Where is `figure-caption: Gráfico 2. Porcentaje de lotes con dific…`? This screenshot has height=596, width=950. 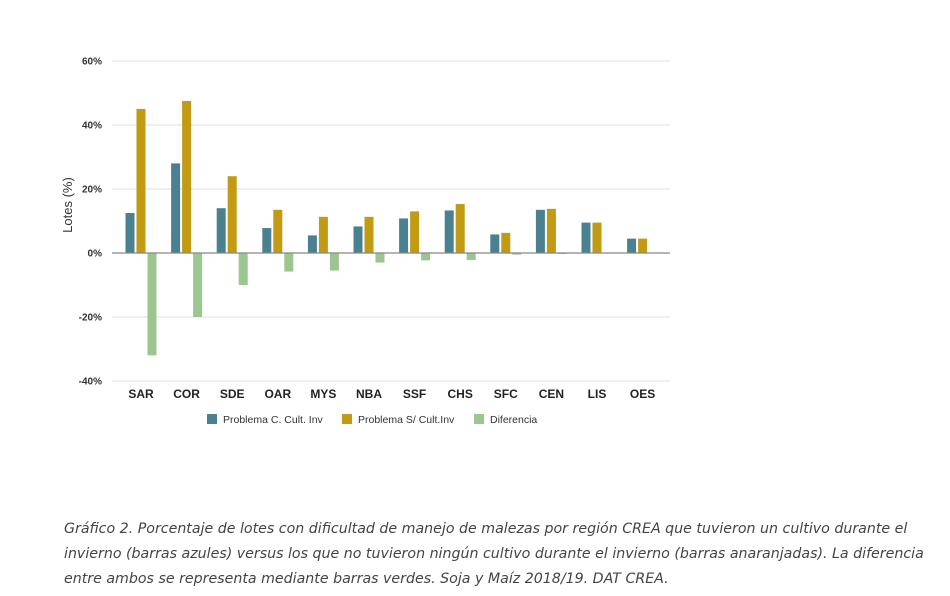
figure-caption: Gráfico 2. Porcentaje de lotes con dific… is located at coordinates (494, 554).